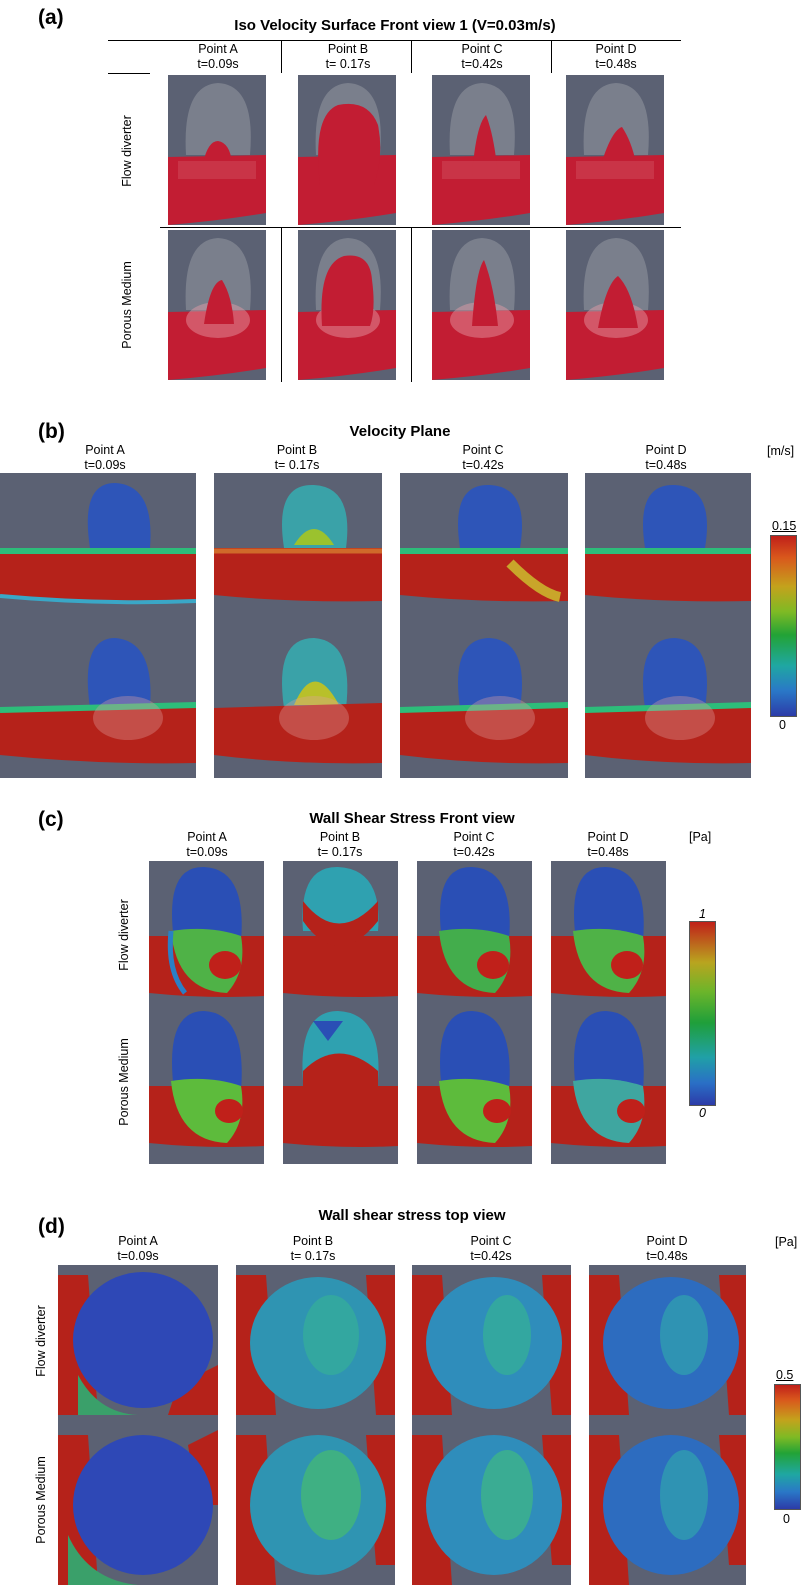  I want to click on panel-d-scale-max: 0.5, so click(785, 1375).